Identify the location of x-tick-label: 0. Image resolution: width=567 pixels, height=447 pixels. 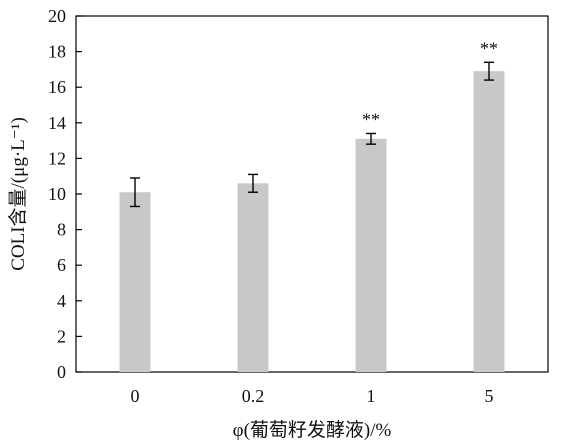
(135, 396).